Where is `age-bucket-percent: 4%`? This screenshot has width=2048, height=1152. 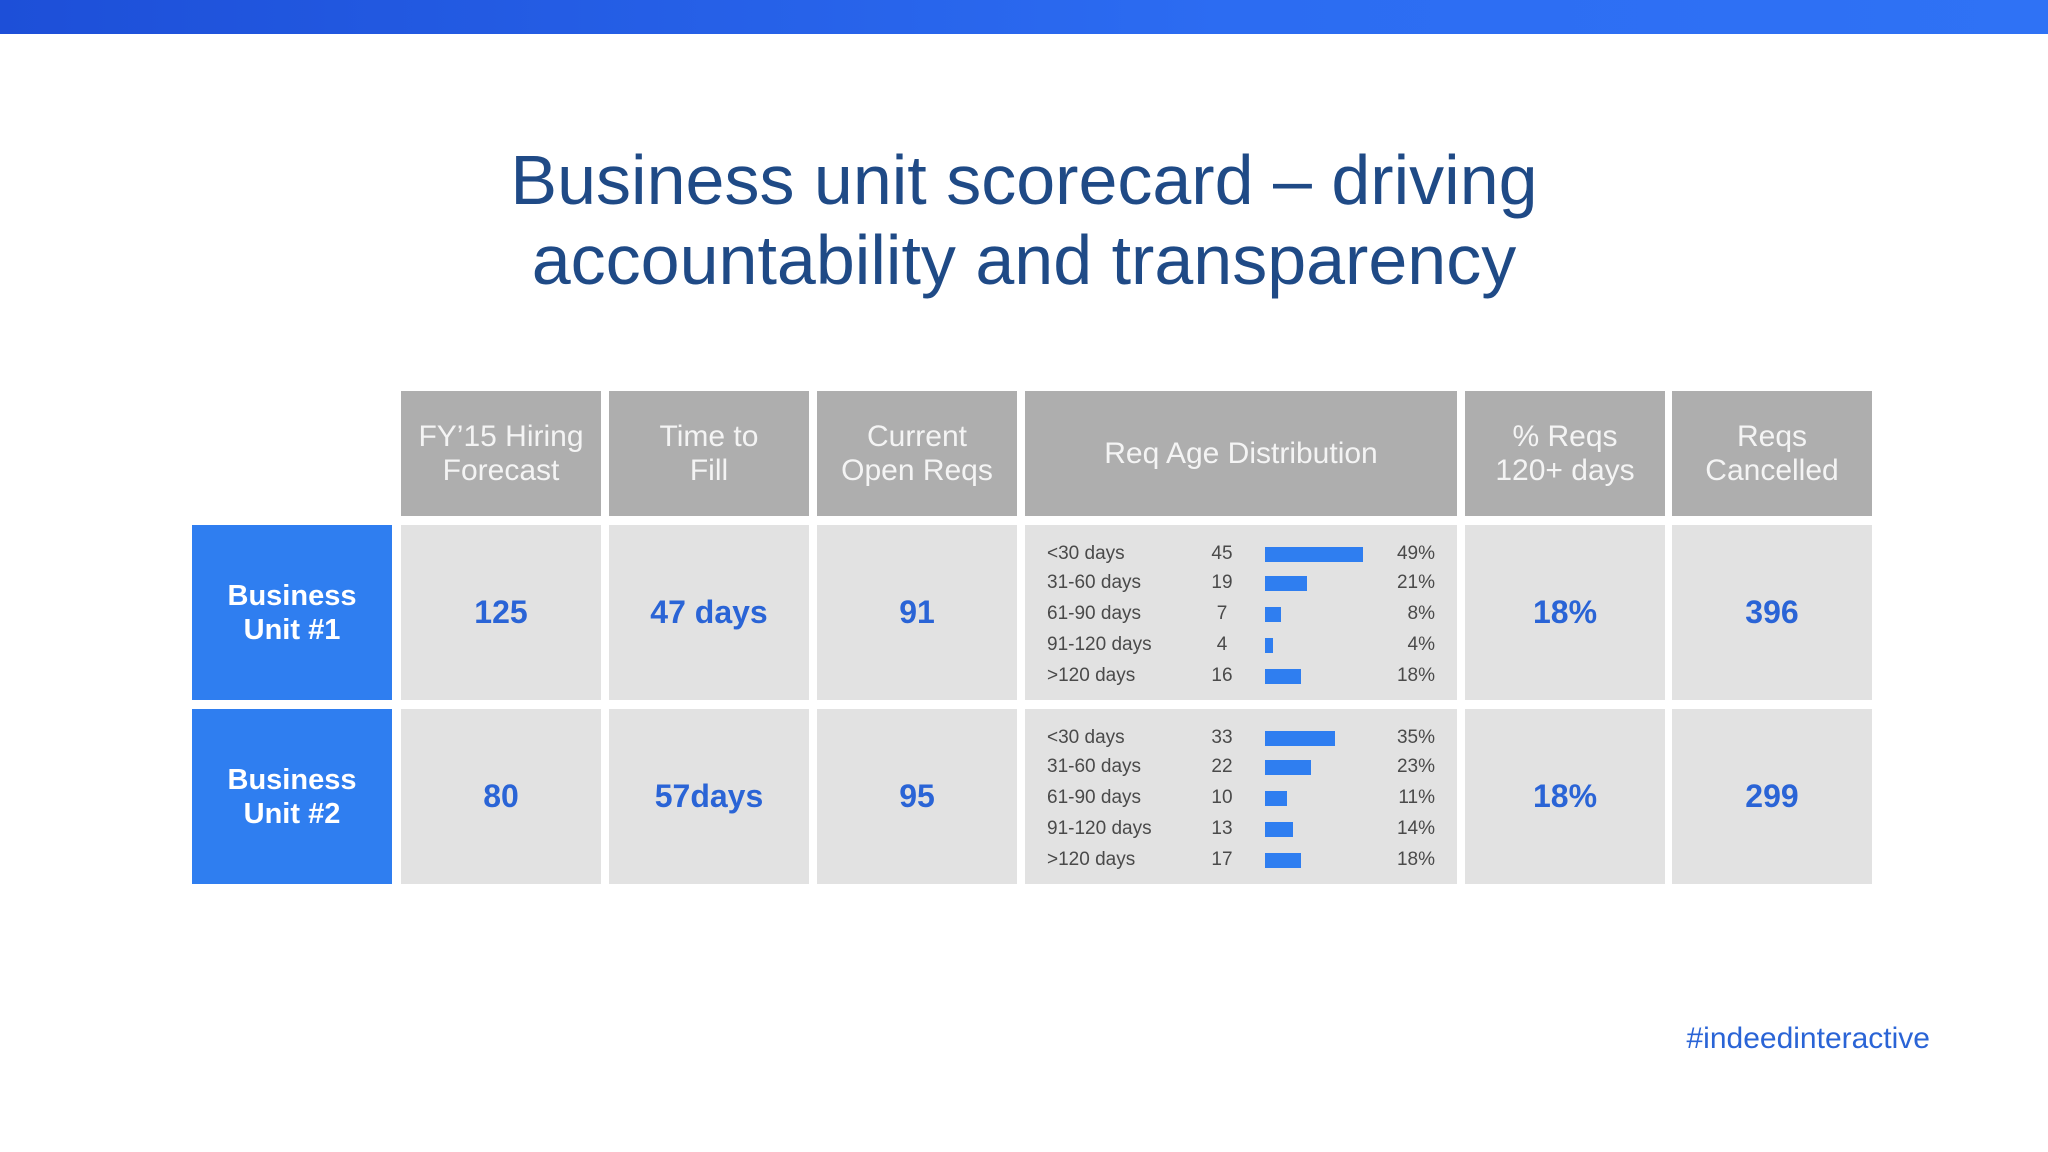
age-bucket-percent: 4% is located at coordinates (1421, 644).